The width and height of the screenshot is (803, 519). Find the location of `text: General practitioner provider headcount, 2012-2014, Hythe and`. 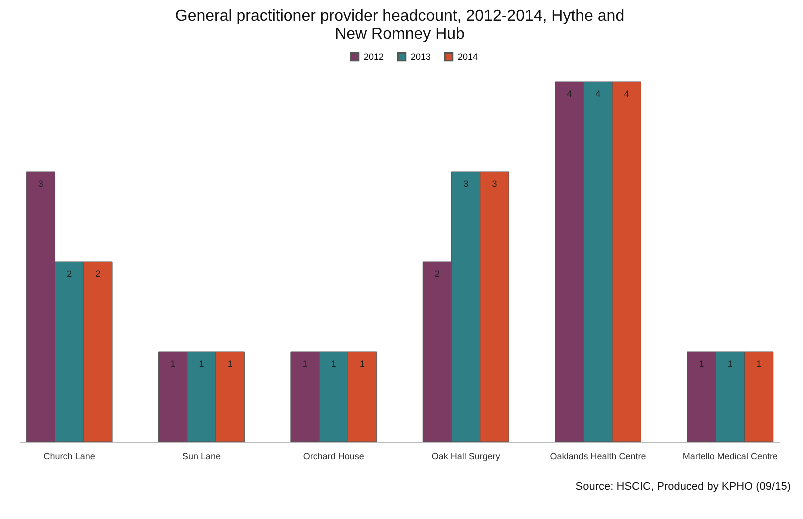

text: General practitioner provider headcount, 2012-2014, Hythe and is located at coordinates (400, 16).